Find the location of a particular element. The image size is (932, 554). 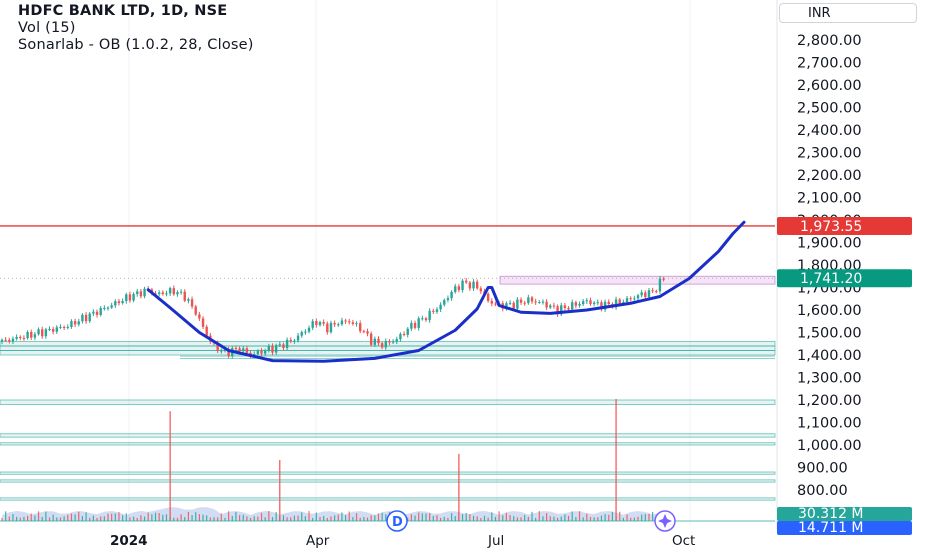

y-tick-label: 1,000.00 is located at coordinates (829, 446).